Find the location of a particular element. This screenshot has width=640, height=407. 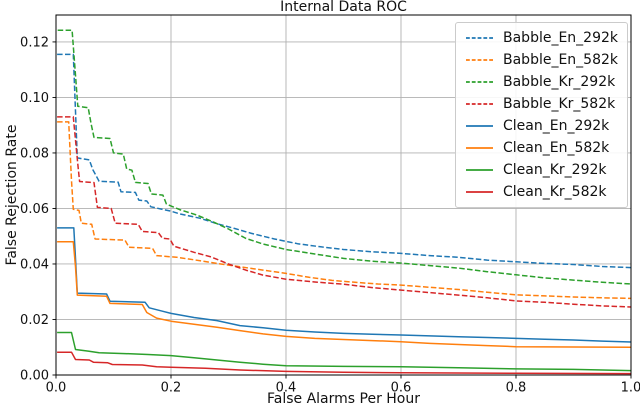

y-tick-label-0.08: 0.08 is located at coordinates (34, 153).